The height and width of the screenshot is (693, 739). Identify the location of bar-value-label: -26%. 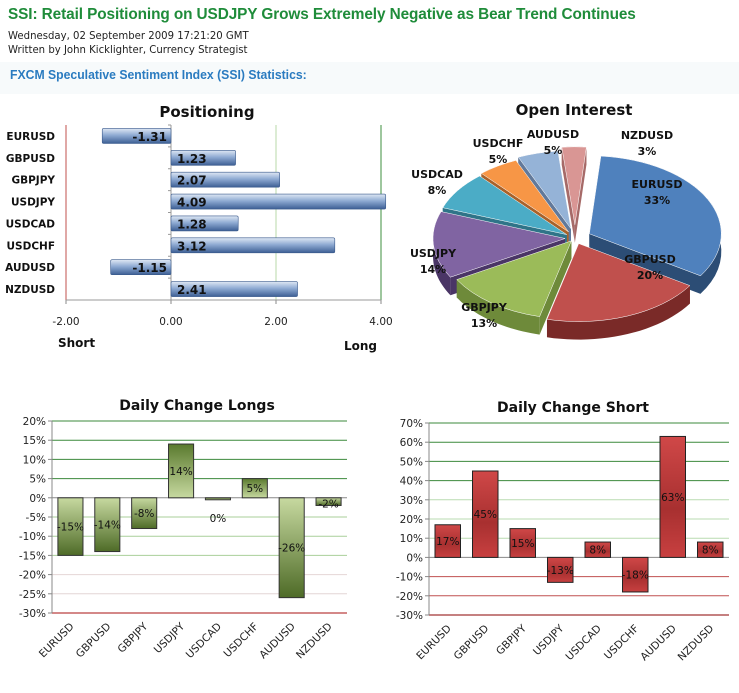
(291, 549).